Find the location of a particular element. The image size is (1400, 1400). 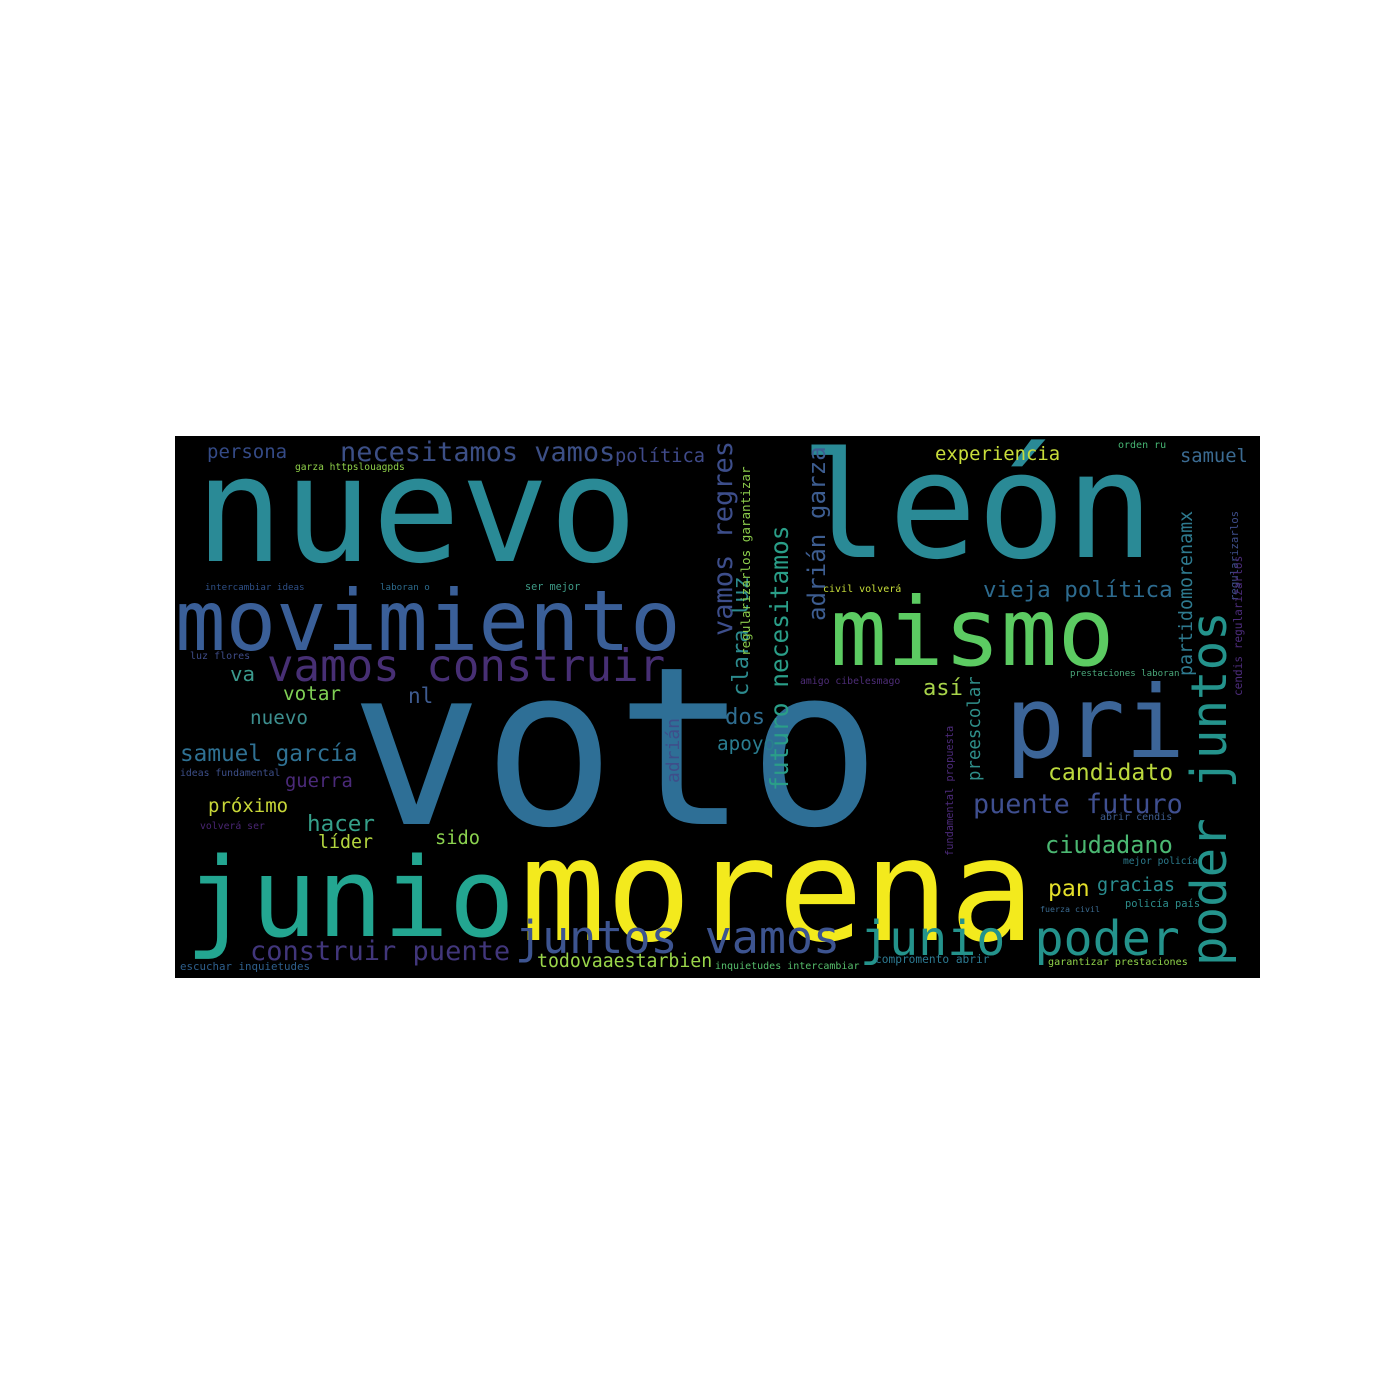

word-21: puente futuro is located at coordinates (1078, 804).